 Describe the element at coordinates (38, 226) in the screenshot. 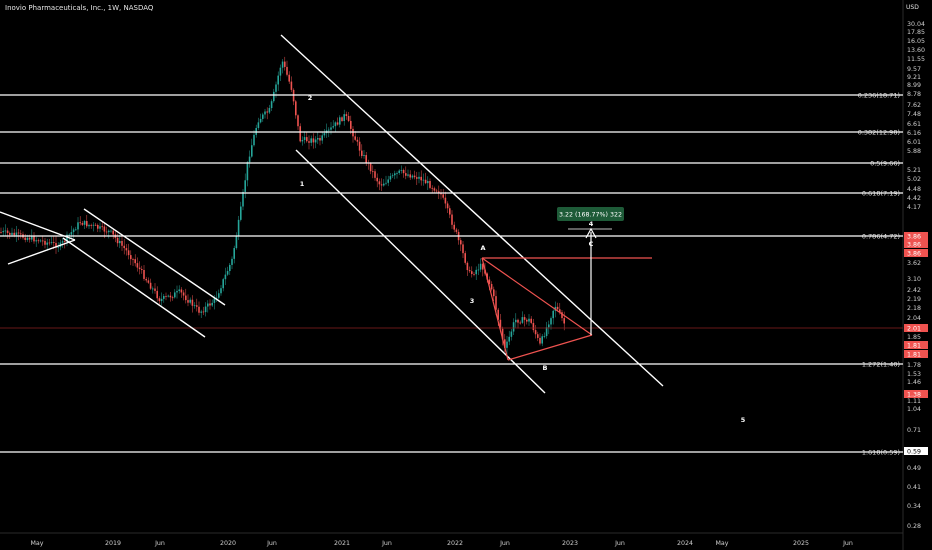

I see `channel-2018-upper` at that location.